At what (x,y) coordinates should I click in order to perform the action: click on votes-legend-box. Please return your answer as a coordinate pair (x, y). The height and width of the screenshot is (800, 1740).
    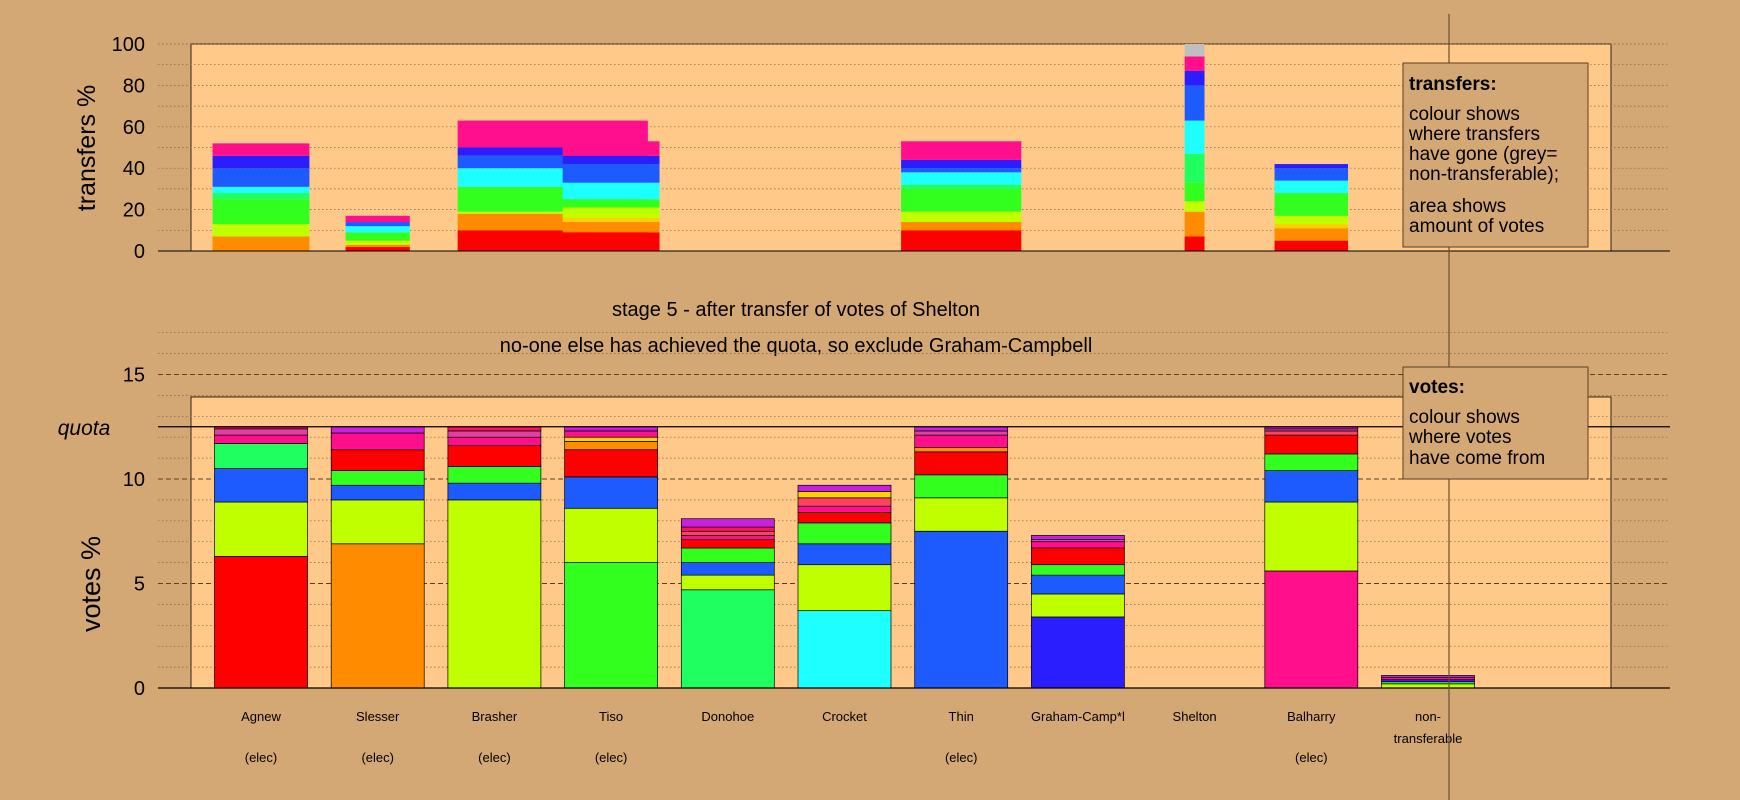
    Looking at the image, I should click on (1495, 423).